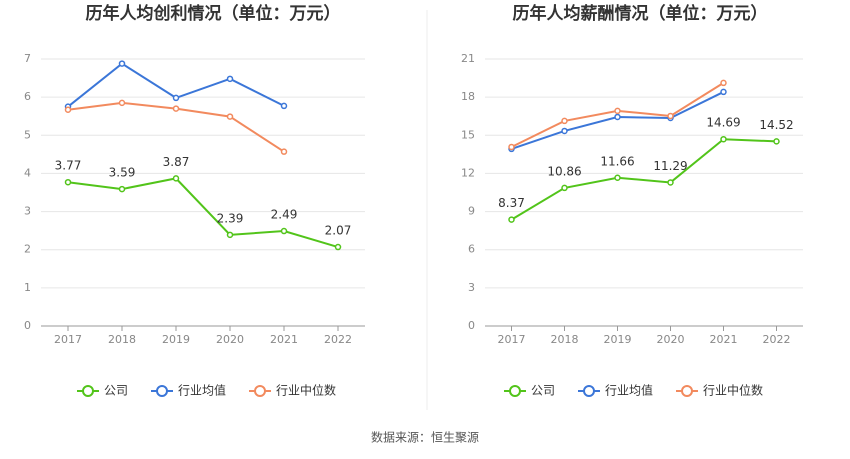 This screenshot has height=459, width=850. Describe the element at coordinates (471, 211) in the screenshot. I see `y-tick-label: 9` at that location.